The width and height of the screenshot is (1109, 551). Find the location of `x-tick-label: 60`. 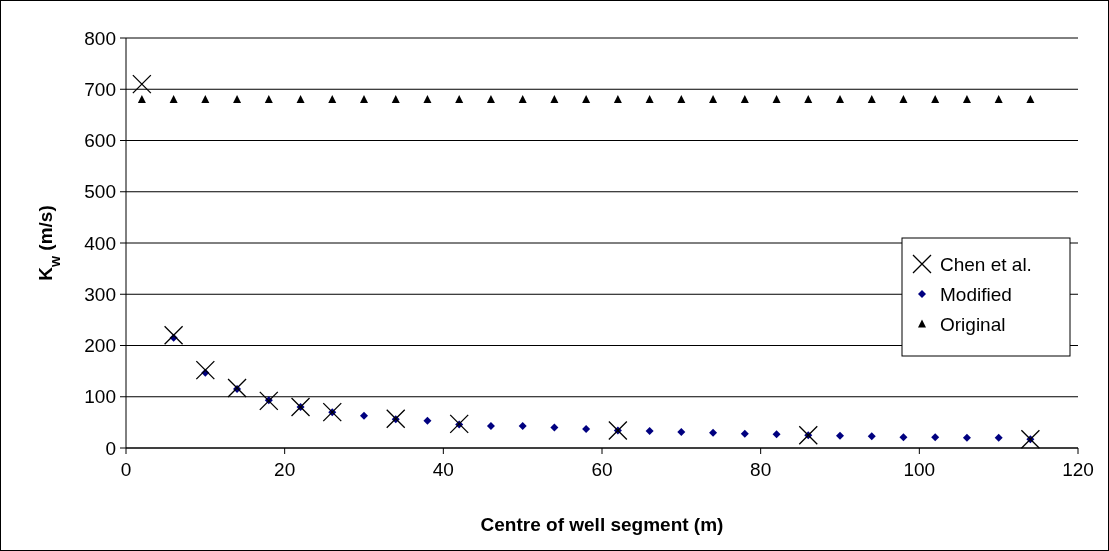

x-tick-label: 60 is located at coordinates (602, 469).